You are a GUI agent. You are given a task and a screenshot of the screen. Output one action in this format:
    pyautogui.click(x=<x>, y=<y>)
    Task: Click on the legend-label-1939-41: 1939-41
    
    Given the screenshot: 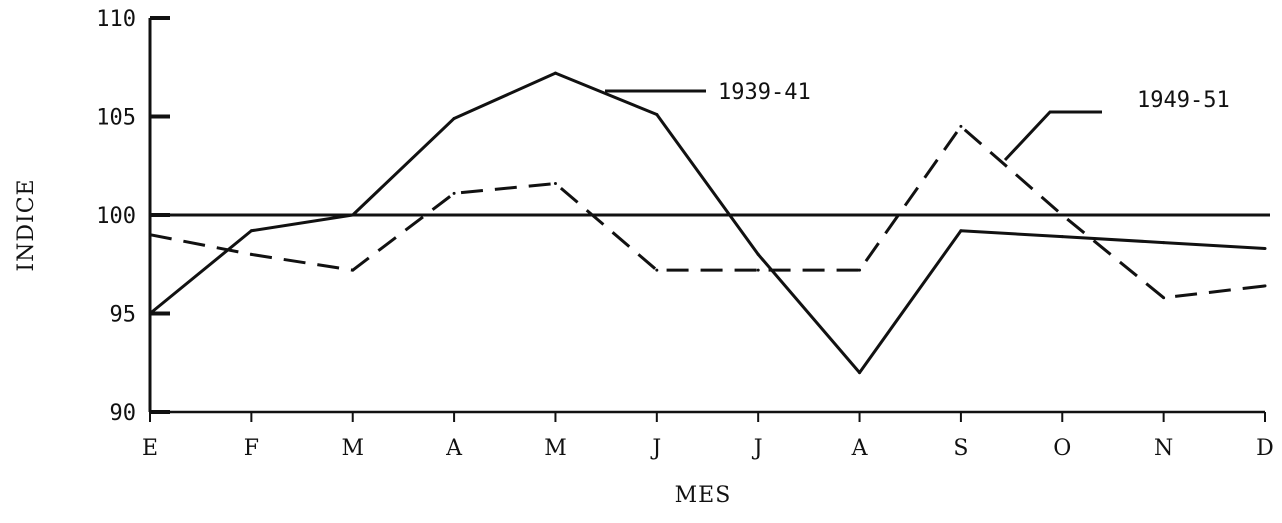 What is the action you would take?
    pyautogui.click(x=764, y=92)
    